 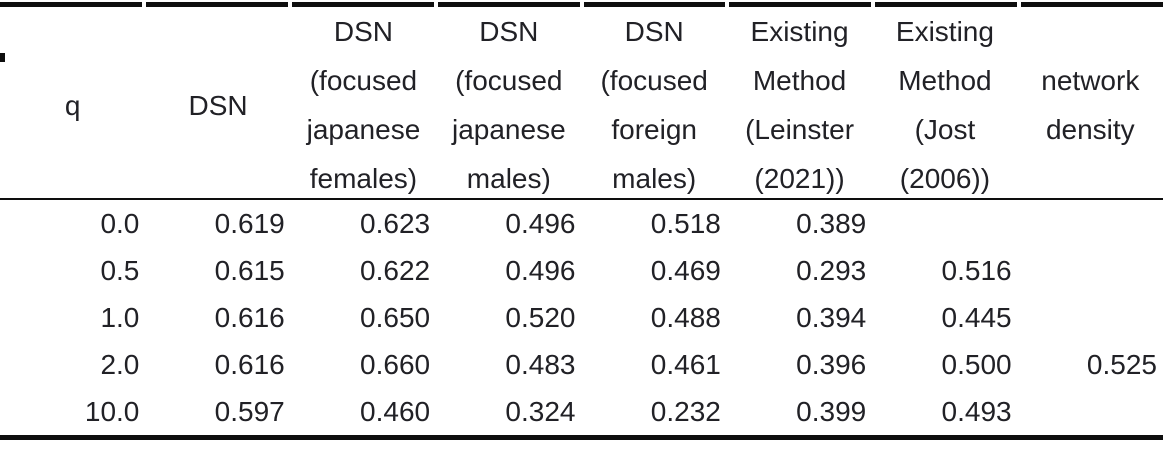 I want to click on table-cell-dsn-japanese-females: 0.460, so click(x=395, y=411).